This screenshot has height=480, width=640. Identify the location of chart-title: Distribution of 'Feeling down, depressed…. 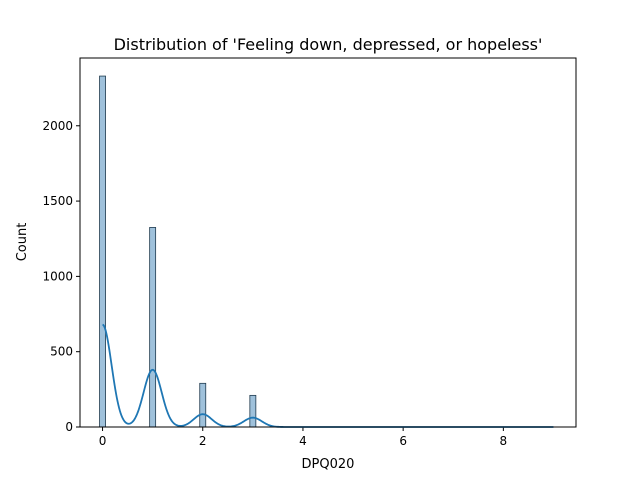
(328, 44).